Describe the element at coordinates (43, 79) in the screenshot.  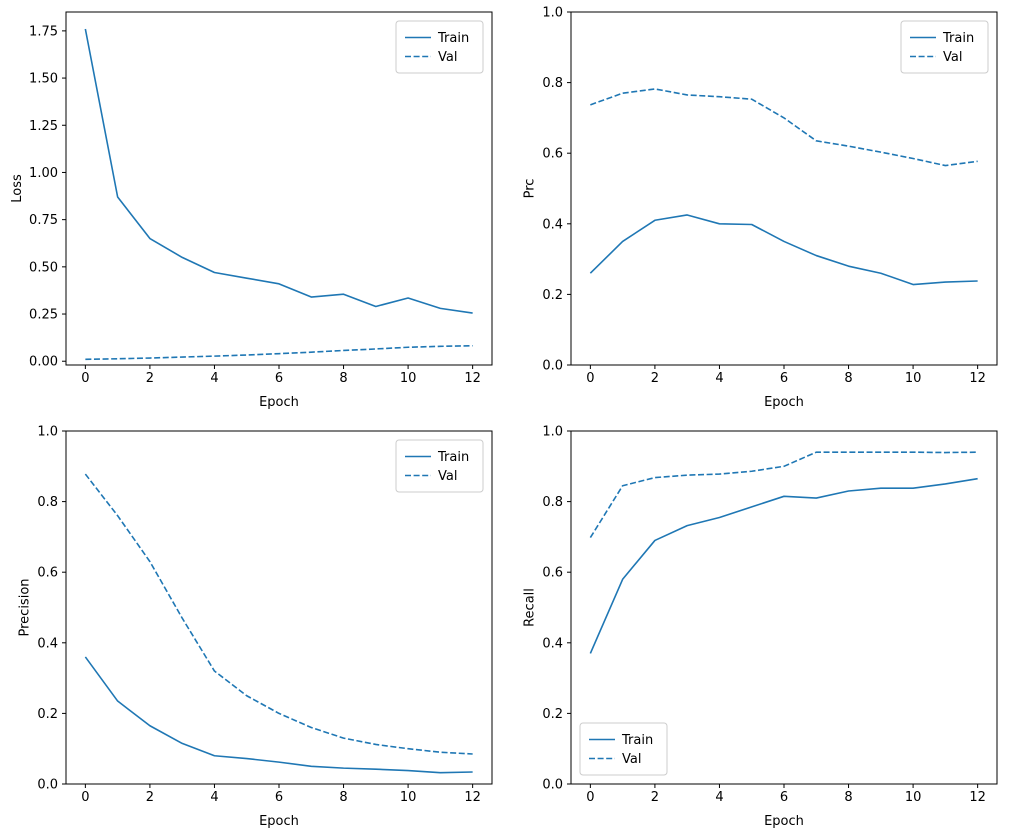
I see `y-tick-label: 1.50` at that location.